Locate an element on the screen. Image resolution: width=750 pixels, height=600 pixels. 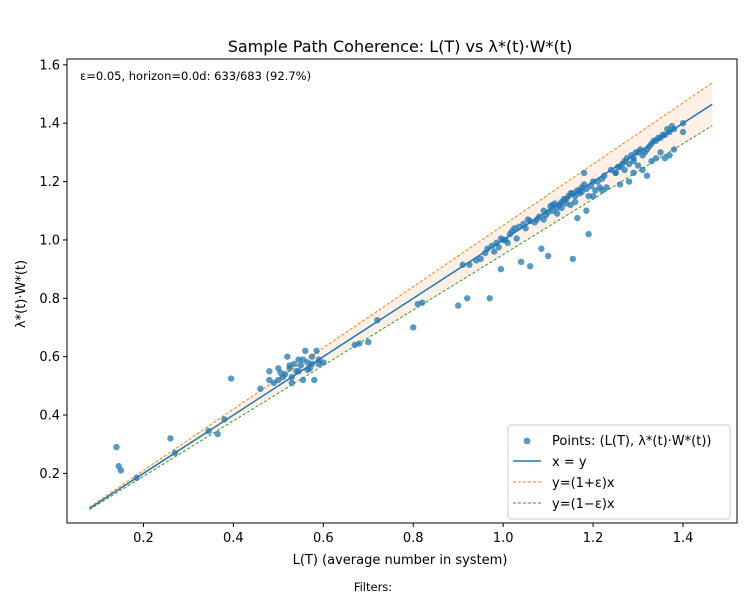
y-tick-label: 0.6 is located at coordinates (49, 357).